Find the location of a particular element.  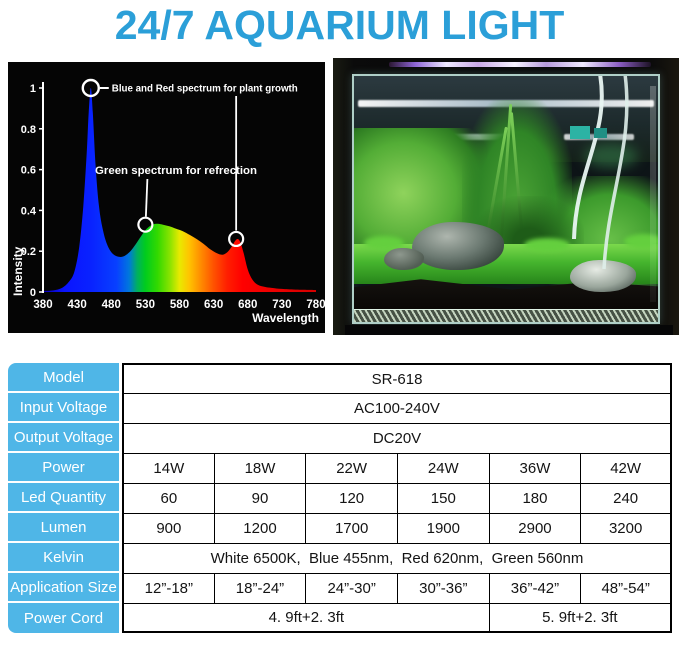

svg-text: 0.2 is located at coordinates (28, 252).